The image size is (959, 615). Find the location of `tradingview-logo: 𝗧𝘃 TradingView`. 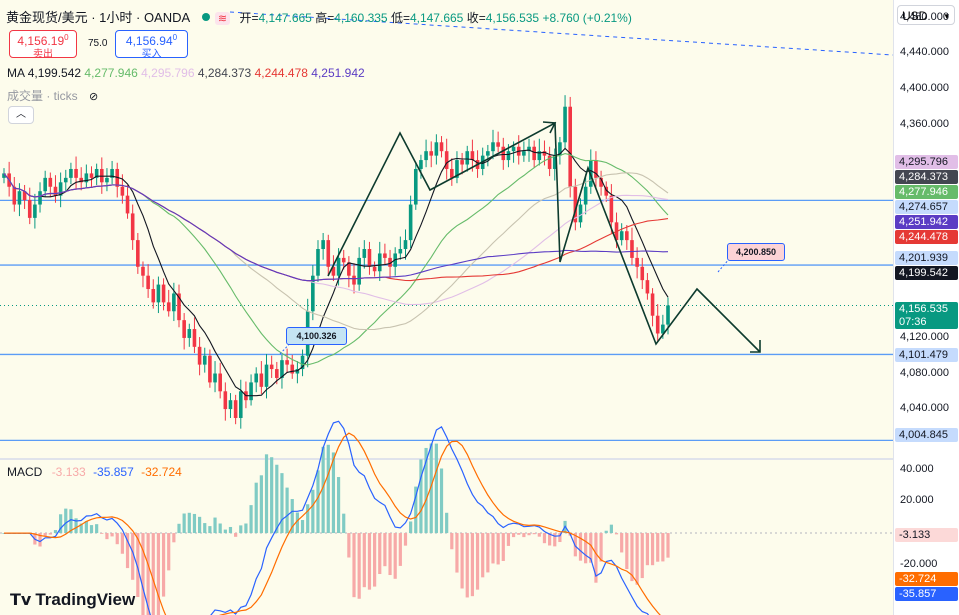

tradingview-logo: 𝗧𝘃 TradingView is located at coordinates (72, 600).